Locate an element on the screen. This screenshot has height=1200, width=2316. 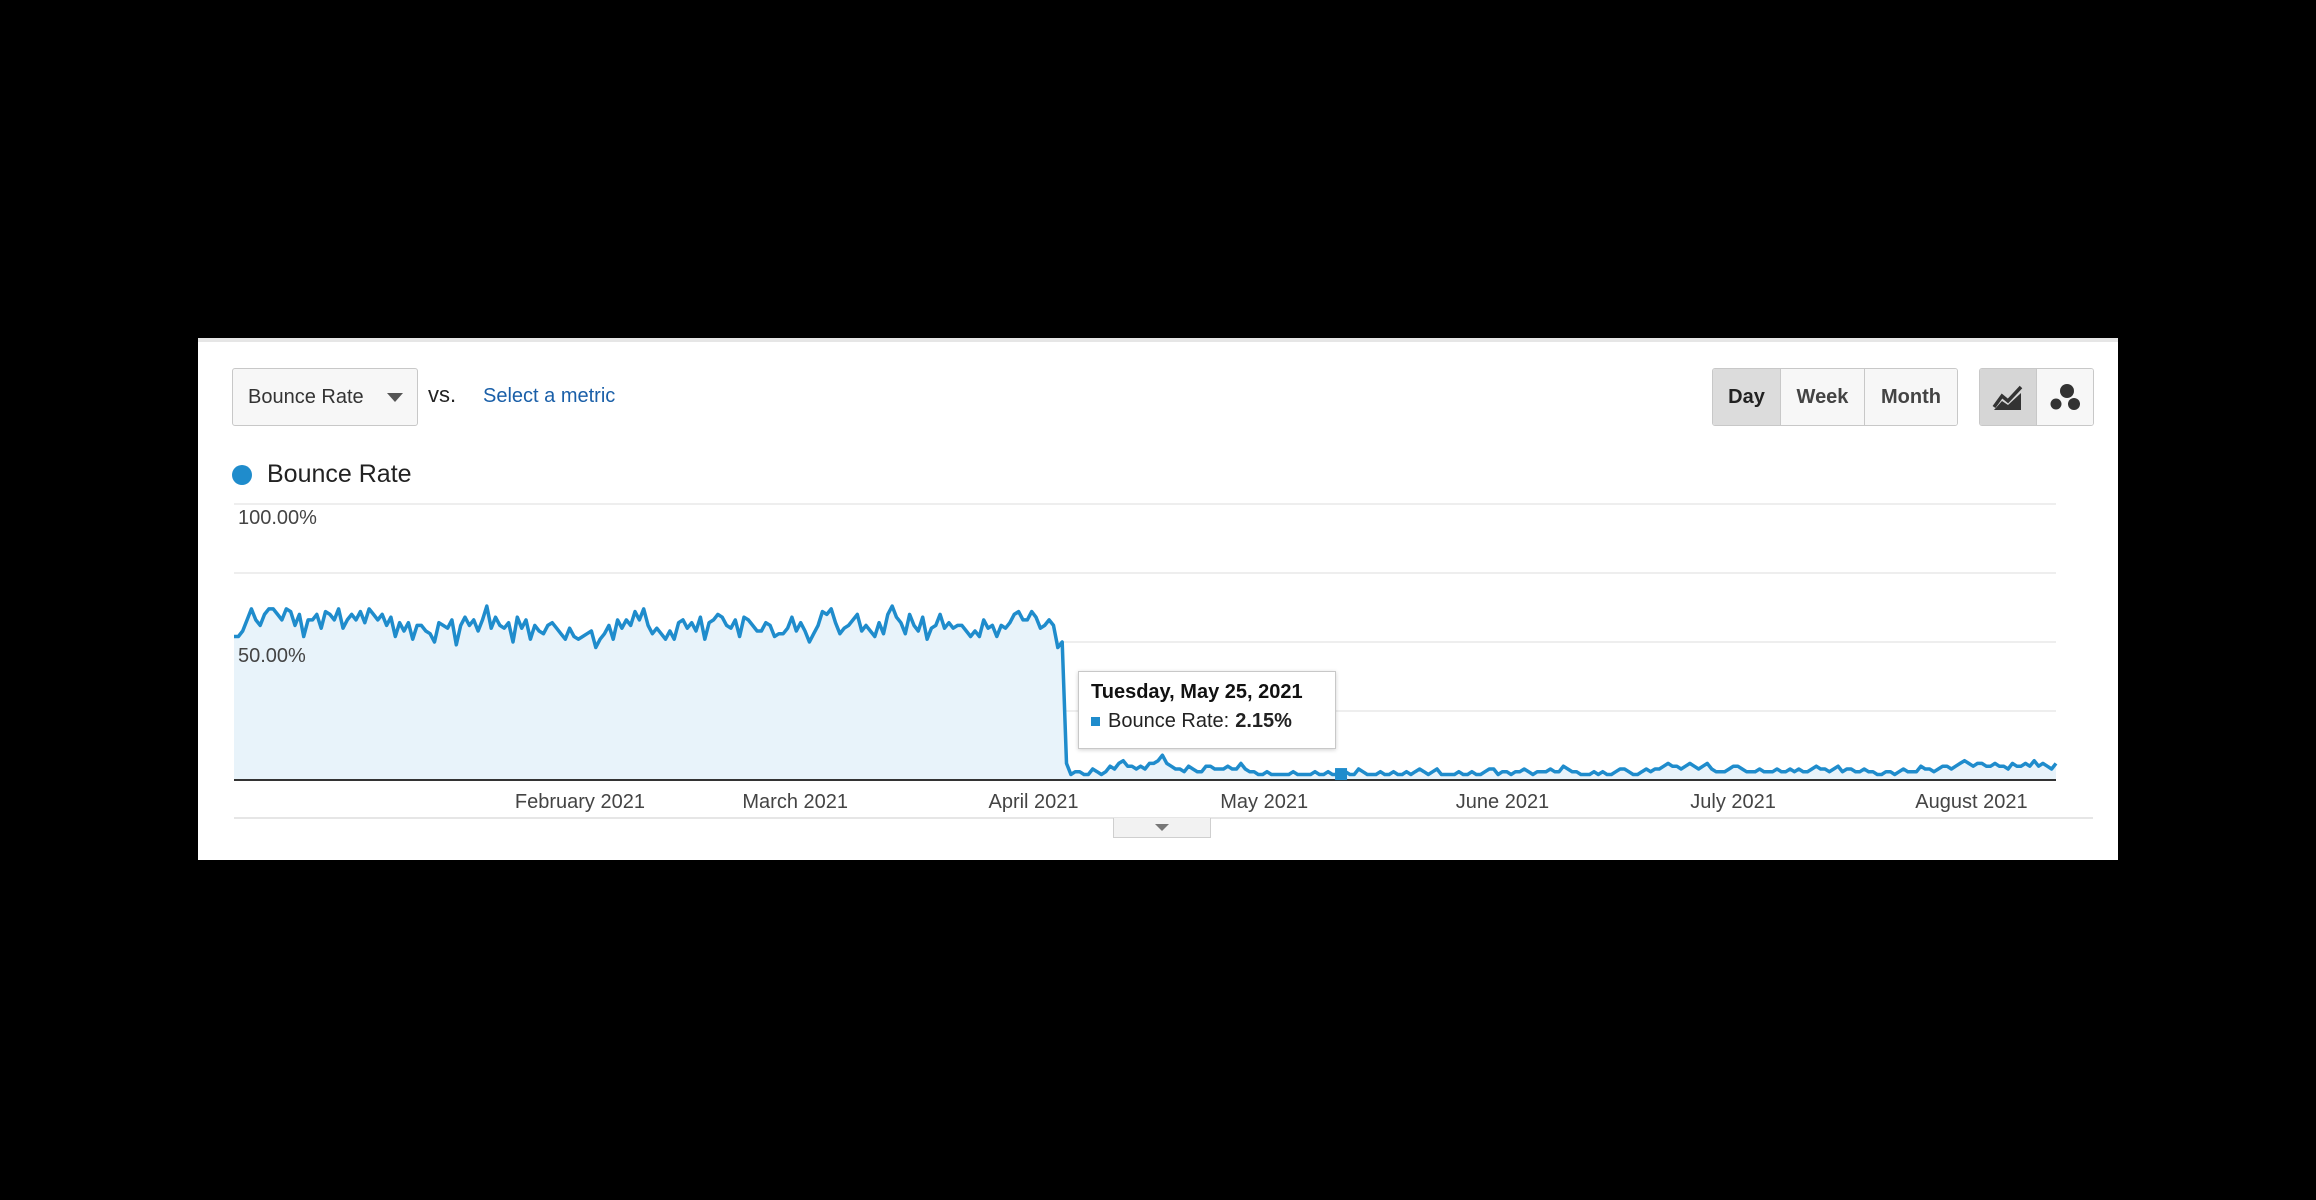
x-tick-label: June 2021 is located at coordinates (1502, 802).